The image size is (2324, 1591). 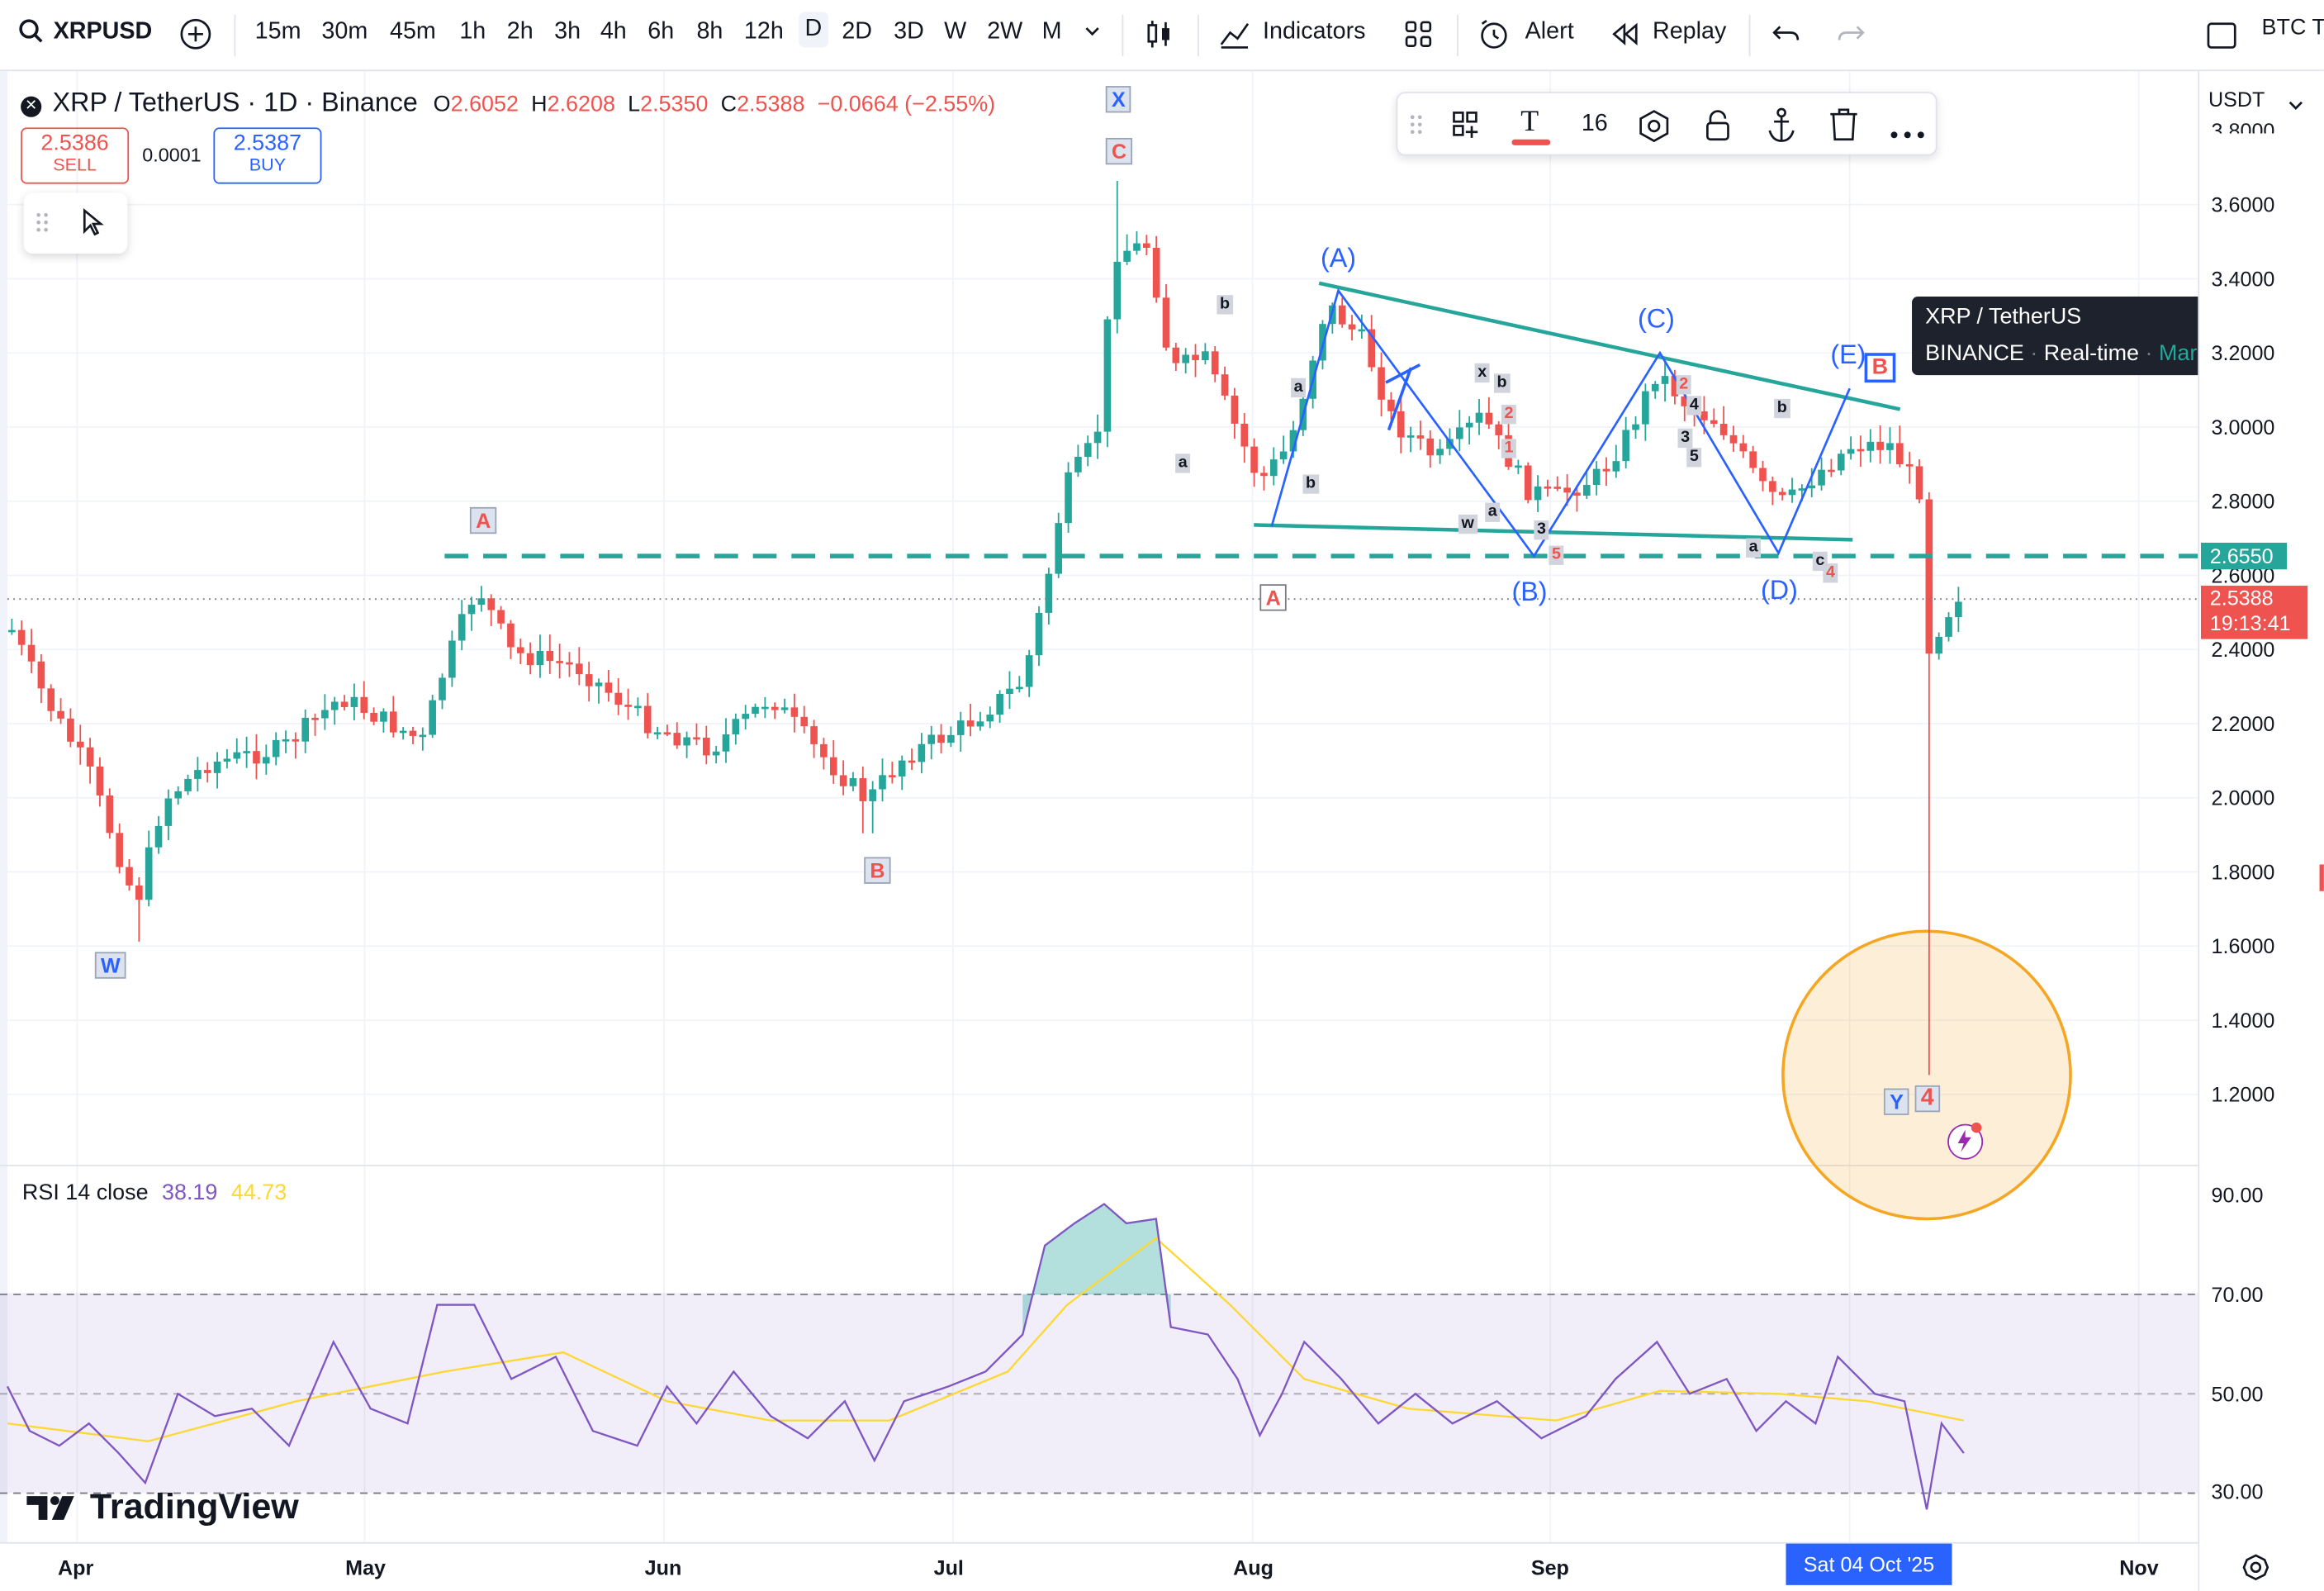 What do you see at coordinates (31, 35) in the screenshot?
I see `search-icon` at bounding box center [31, 35].